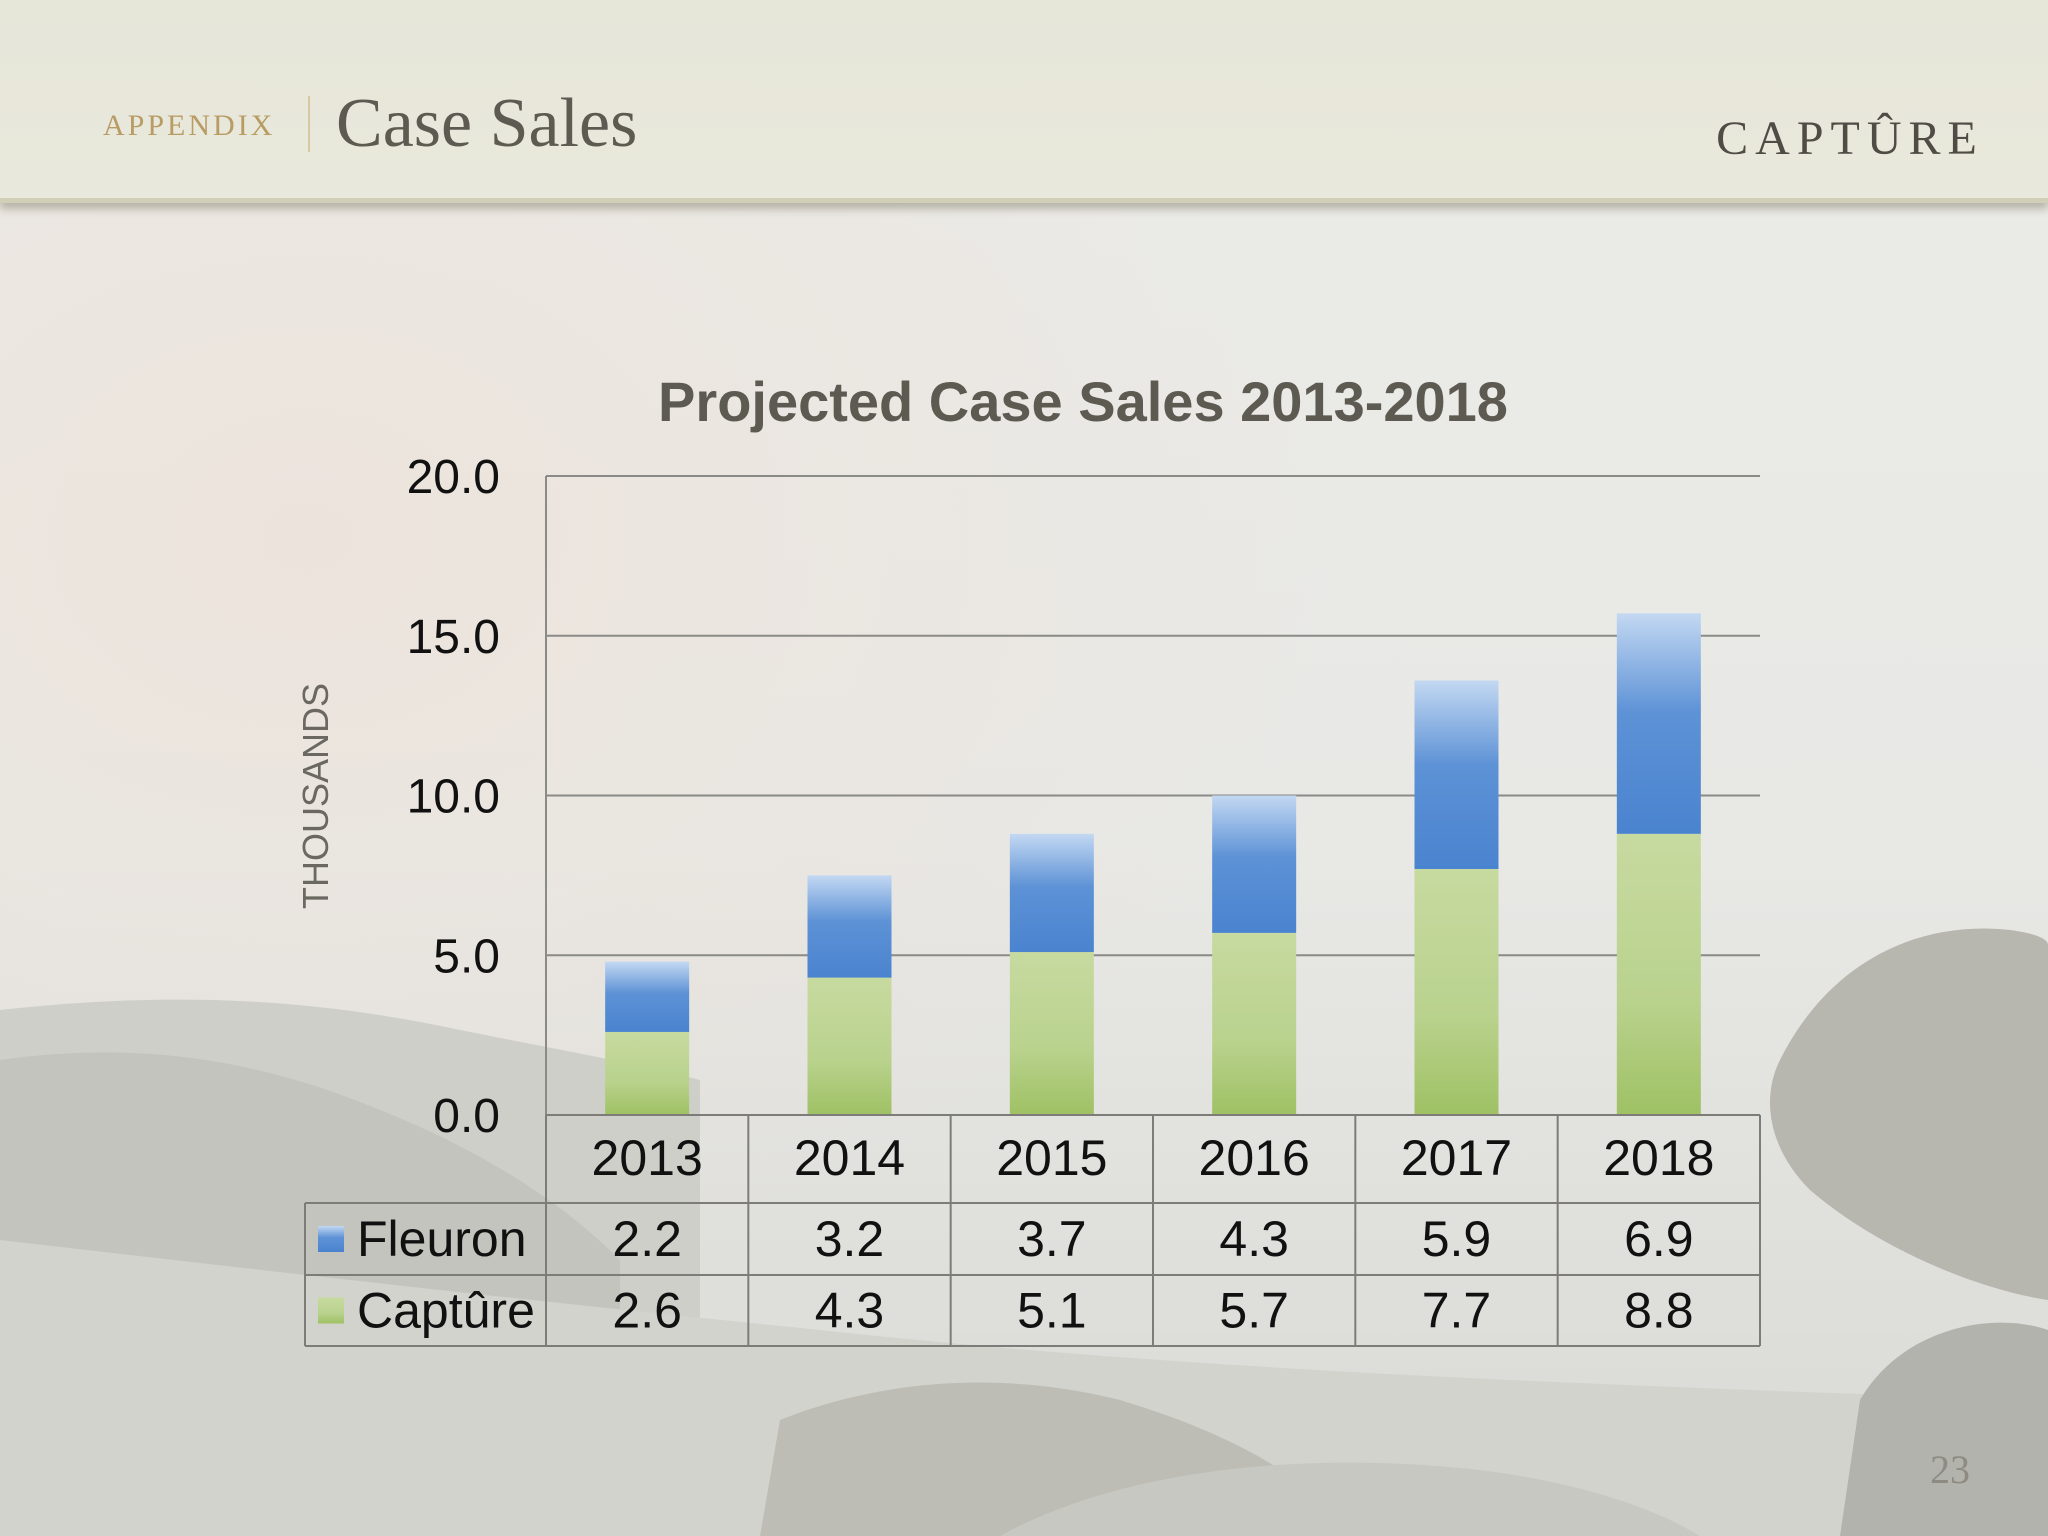 The image size is (2048, 1536). I want to click on table-cell-value: 7.7, so click(1457, 1311).